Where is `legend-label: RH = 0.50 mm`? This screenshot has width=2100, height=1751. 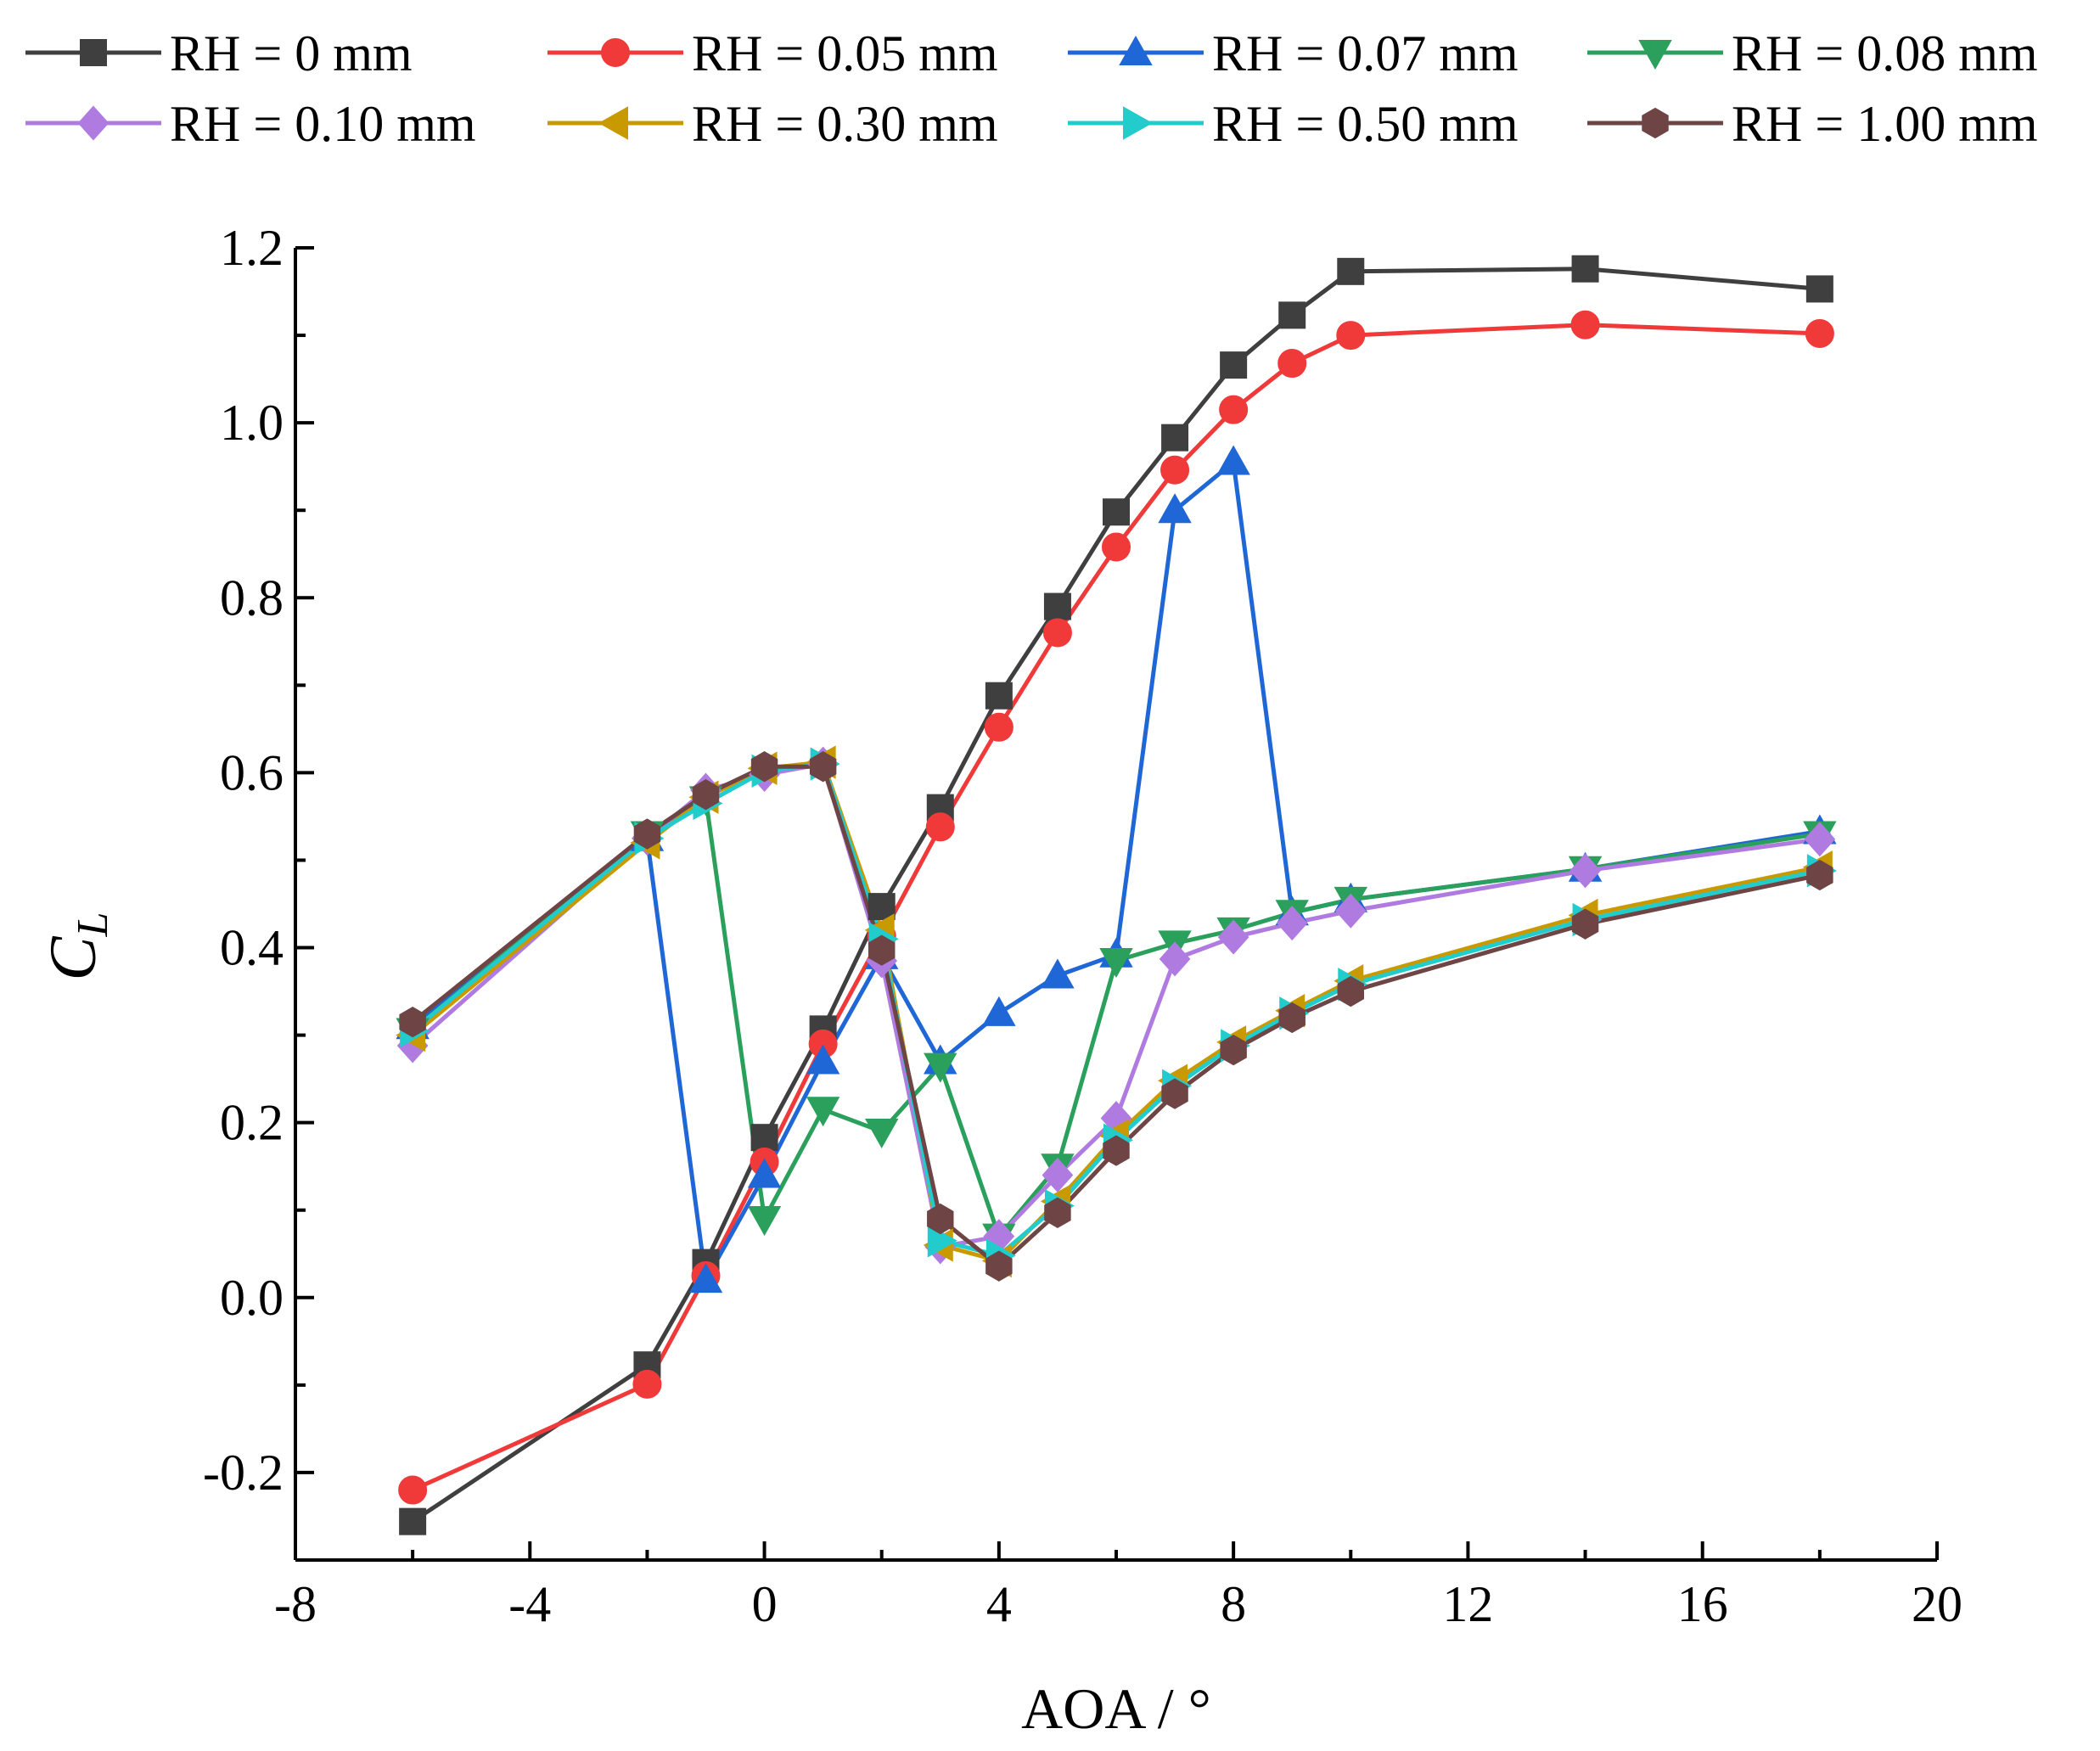
legend-label: RH = 0.50 mm is located at coordinates (1365, 124).